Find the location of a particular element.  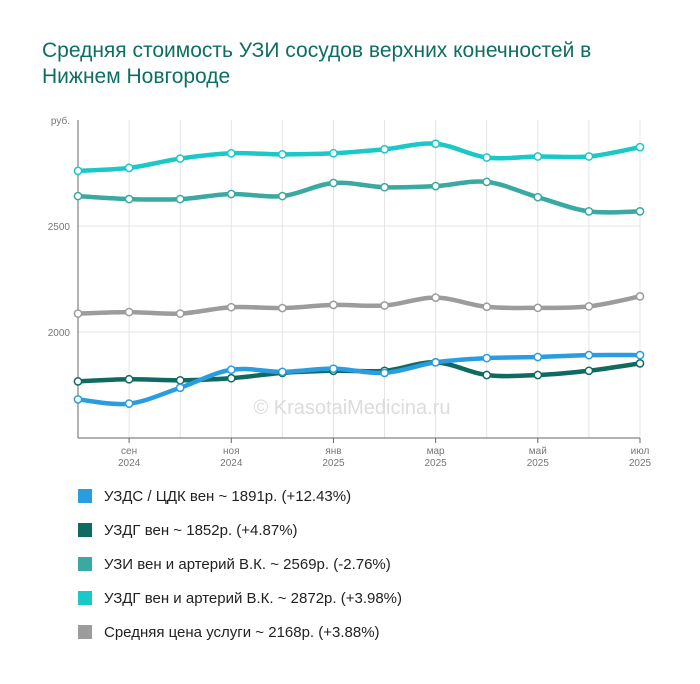

y-tick-label: 2000 is located at coordinates (59, 333).